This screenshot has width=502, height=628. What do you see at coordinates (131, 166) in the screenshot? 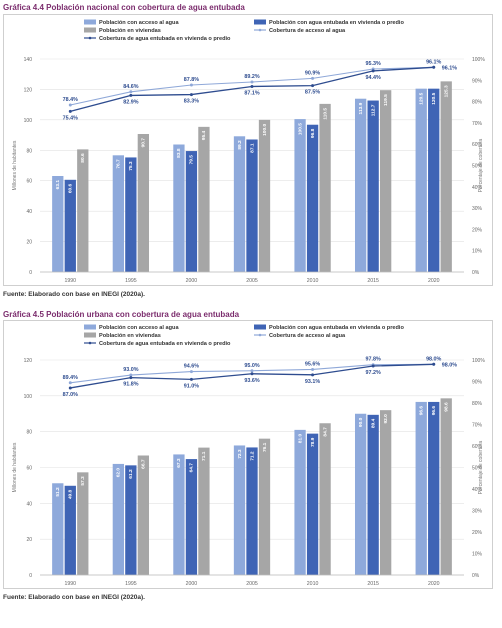
I see `bar-value-label: 75.3` at bounding box center [131, 166].